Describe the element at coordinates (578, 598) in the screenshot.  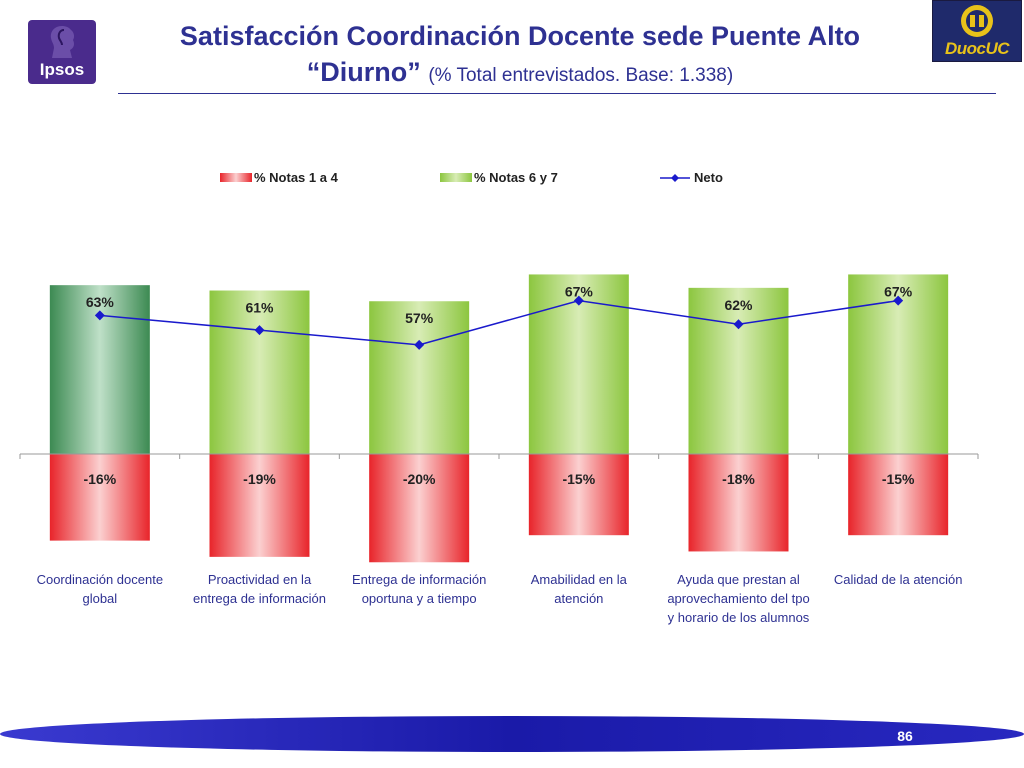
I see `category-label: atención` at that location.